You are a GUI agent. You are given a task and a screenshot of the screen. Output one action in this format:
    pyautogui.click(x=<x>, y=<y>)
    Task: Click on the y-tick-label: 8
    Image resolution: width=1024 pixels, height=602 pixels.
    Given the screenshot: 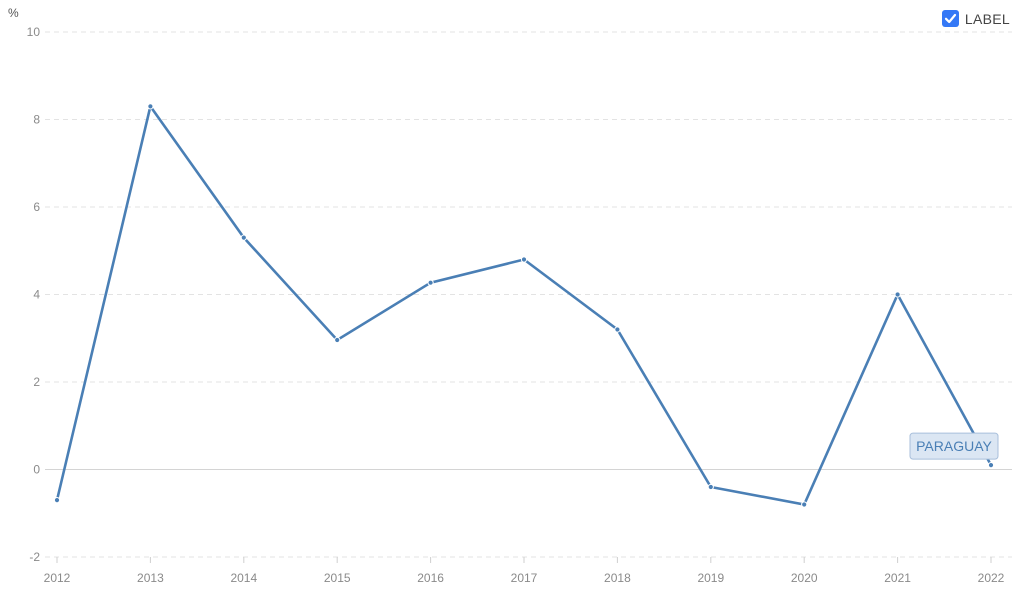 What is the action you would take?
    pyautogui.click(x=36, y=120)
    